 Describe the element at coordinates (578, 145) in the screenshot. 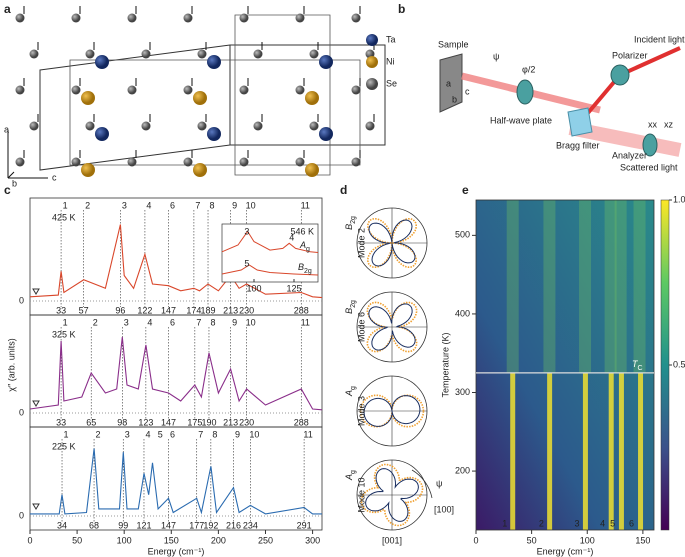

I see `label: Bragg filter` at that location.